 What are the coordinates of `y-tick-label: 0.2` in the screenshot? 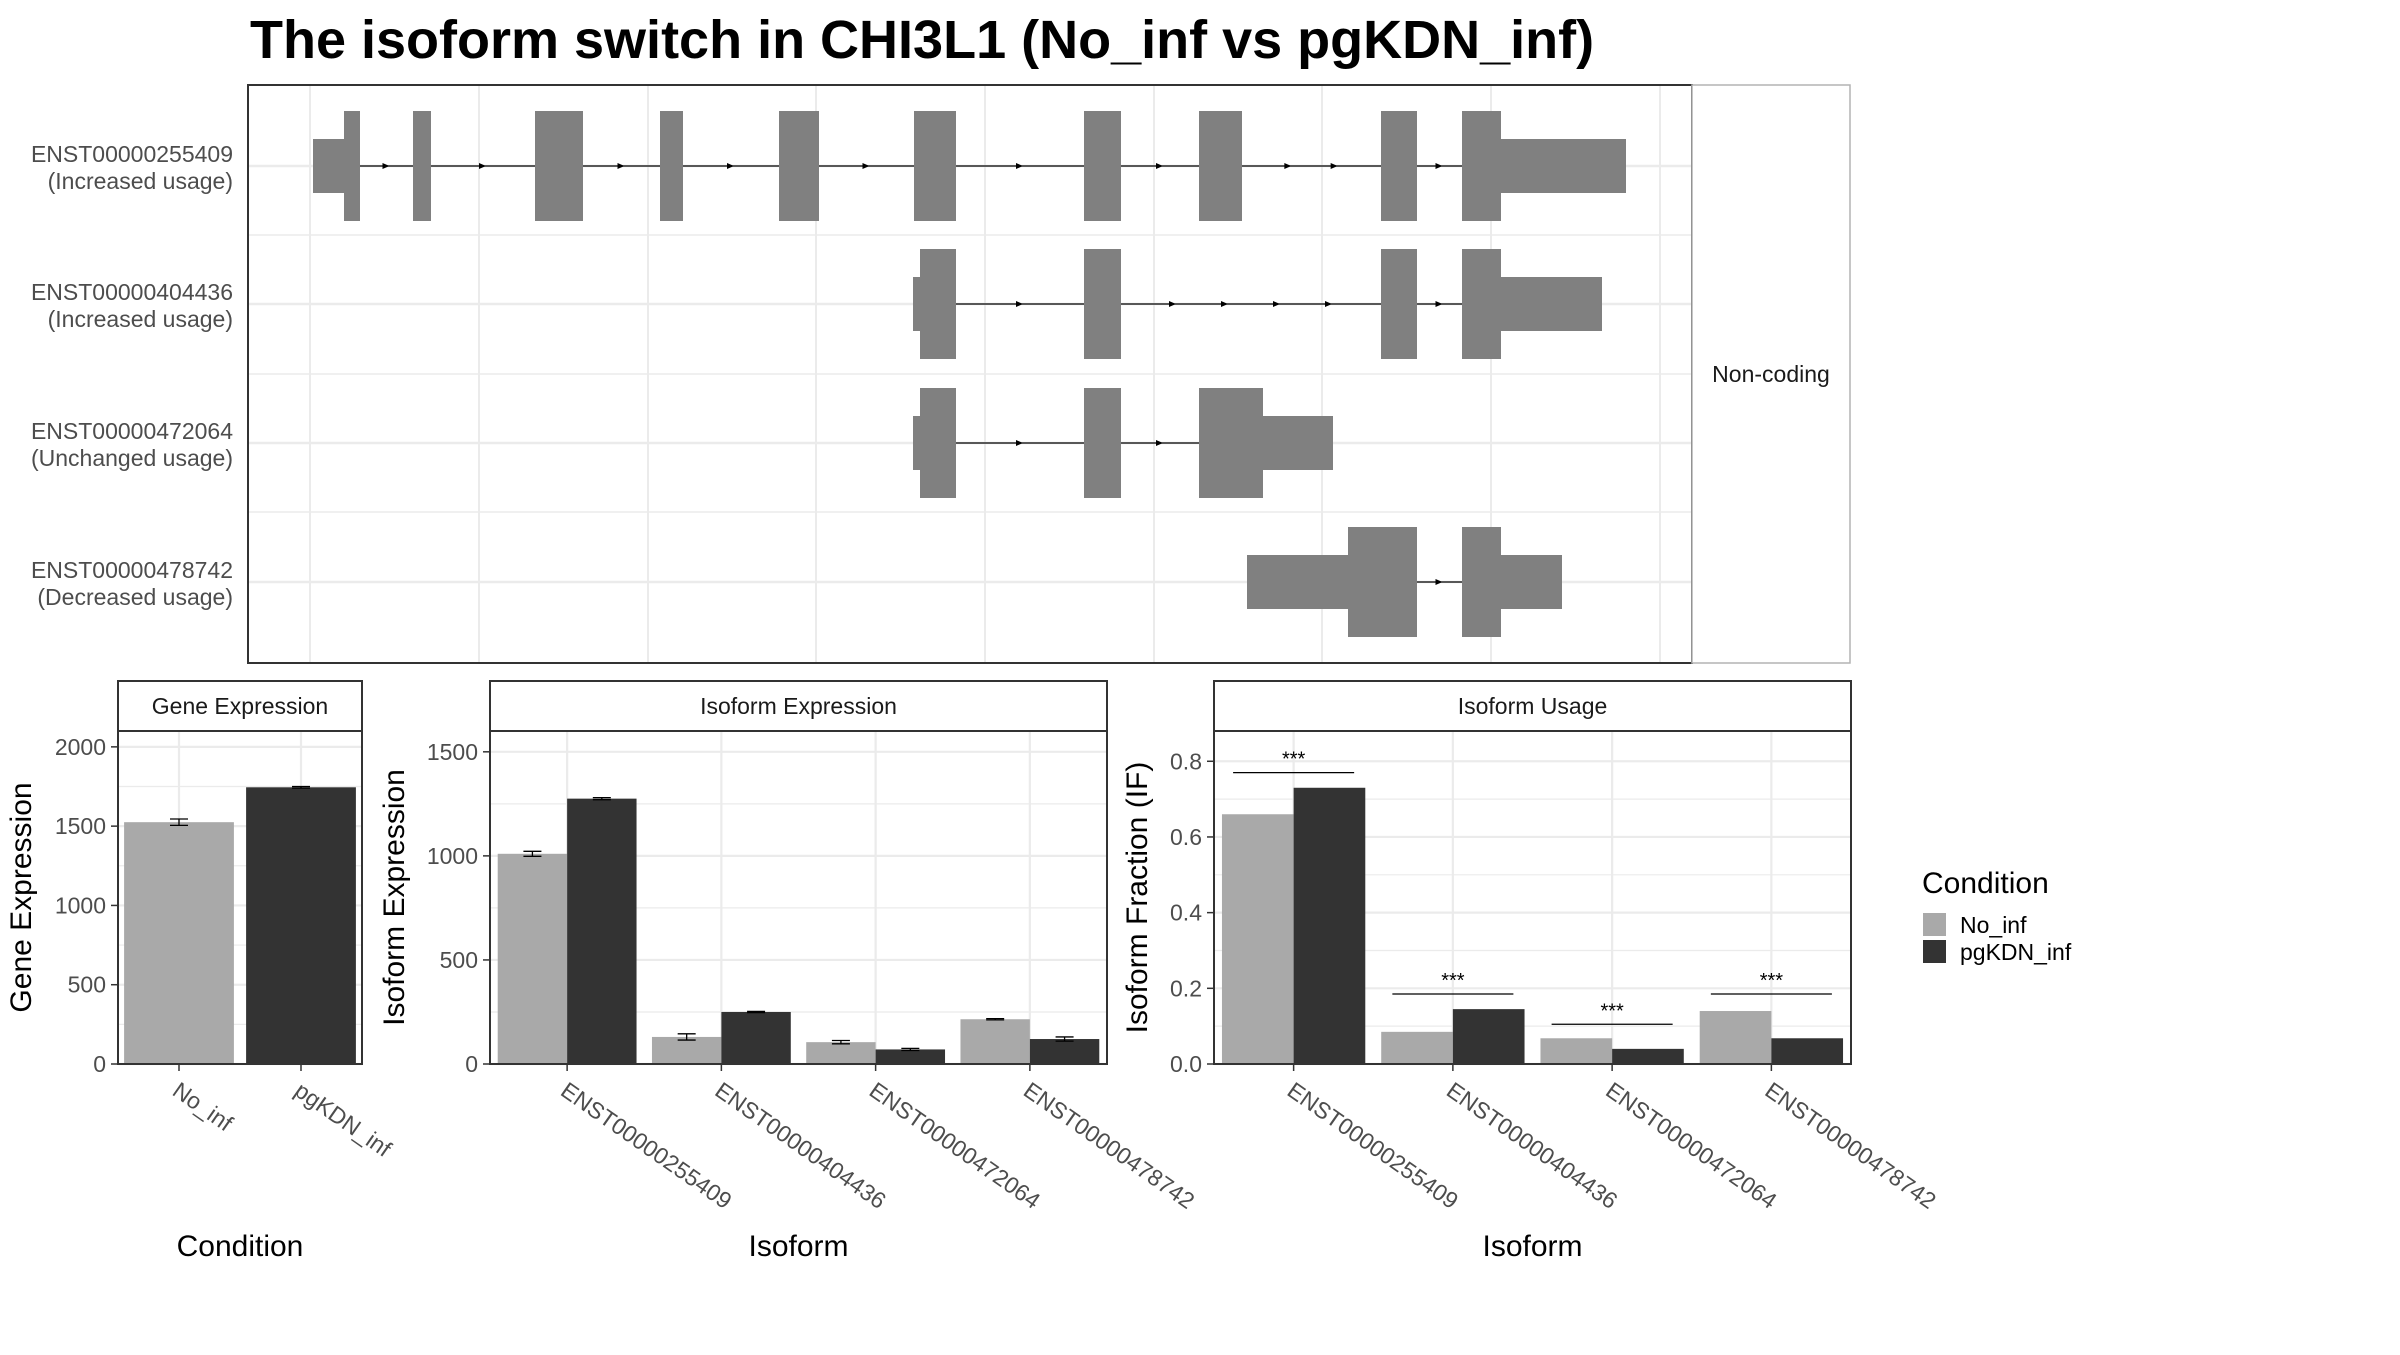 It's located at (1186, 988).